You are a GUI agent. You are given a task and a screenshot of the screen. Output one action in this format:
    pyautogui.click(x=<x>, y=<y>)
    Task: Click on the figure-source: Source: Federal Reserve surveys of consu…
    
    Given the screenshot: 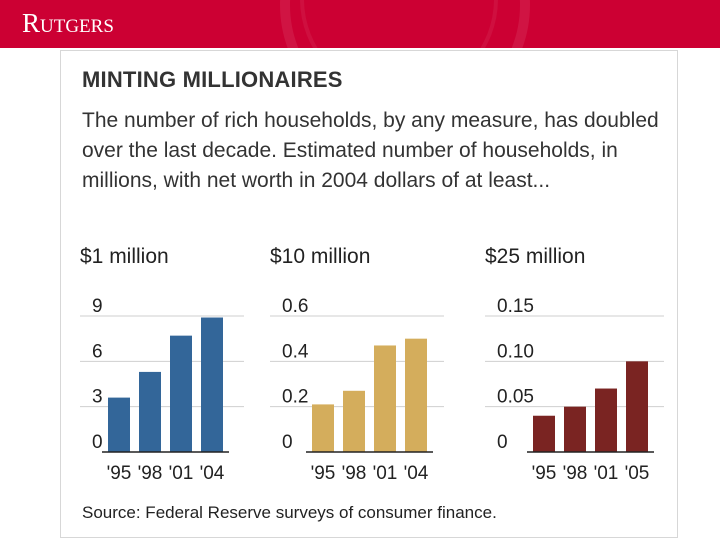 What is the action you would take?
    pyautogui.click(x=289, y=512)
    